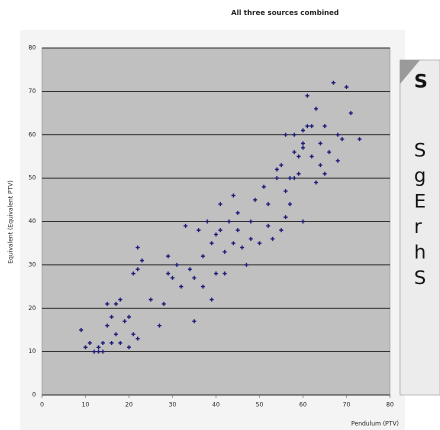 Image resolution: width=440 pixels, height=430 pixels. I want to click on chart-title: All three sources combined, so click(285, 13).